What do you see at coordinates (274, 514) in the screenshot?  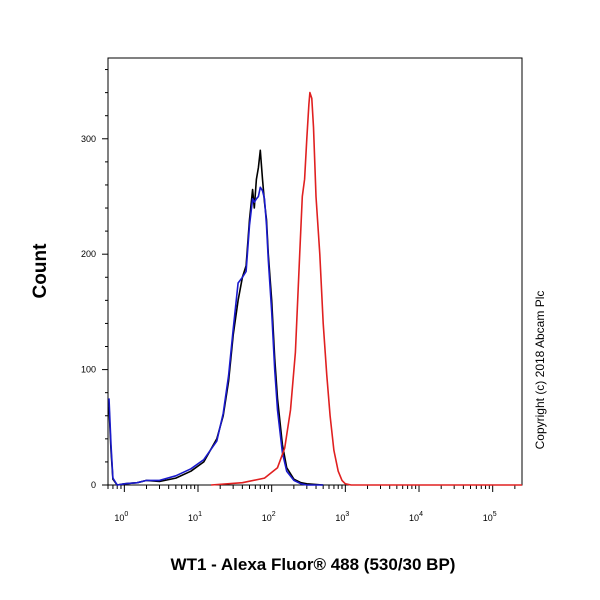 I see `x-tick-exponent: 2` at bounding box center [274, 514].